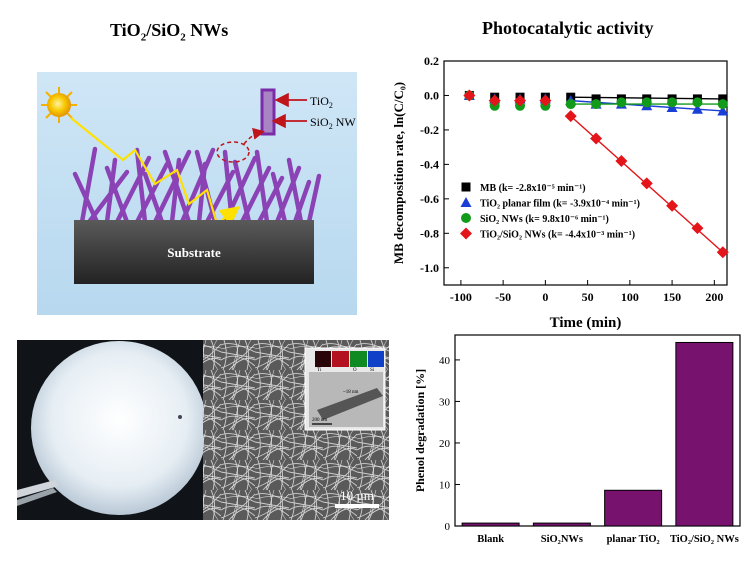  What do you see at coordinates (372, 370) in the screenshot?
I see `svg-text: Si` at bounding box center [372, 370].